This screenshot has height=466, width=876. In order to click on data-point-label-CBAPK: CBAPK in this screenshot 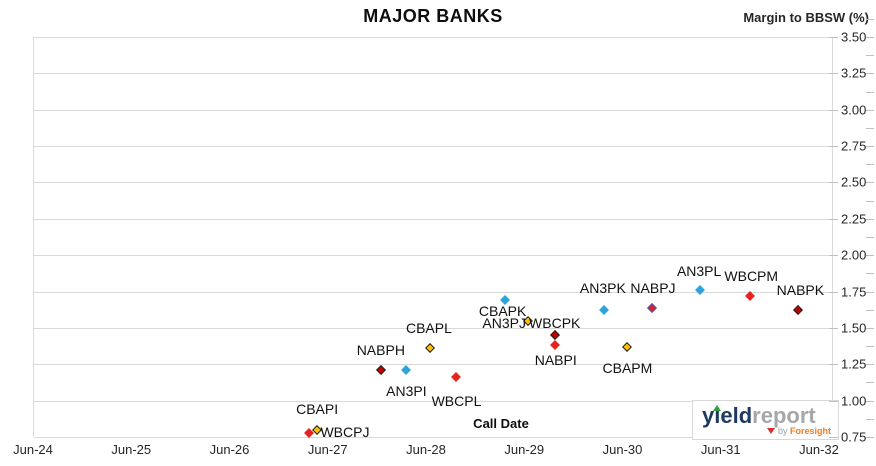, I will do `click(502, 311)`.